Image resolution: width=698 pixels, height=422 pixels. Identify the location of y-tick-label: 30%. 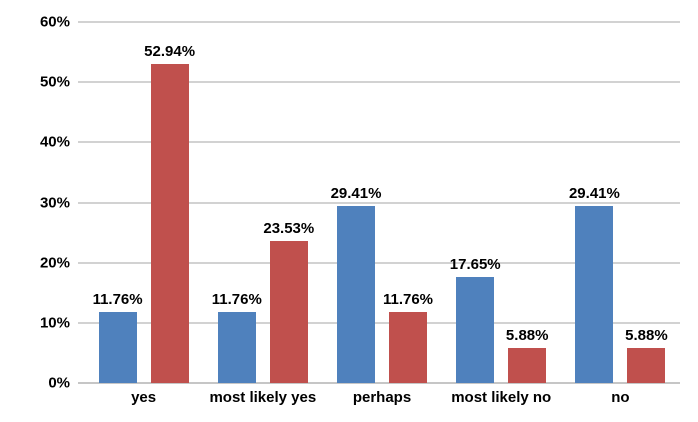
(54, 202).